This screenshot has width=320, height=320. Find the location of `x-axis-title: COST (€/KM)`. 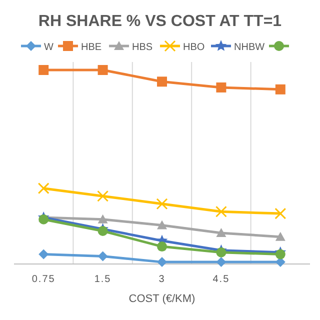

x-axis-title: COST (€/KM) is located at coordinates (162, 299).